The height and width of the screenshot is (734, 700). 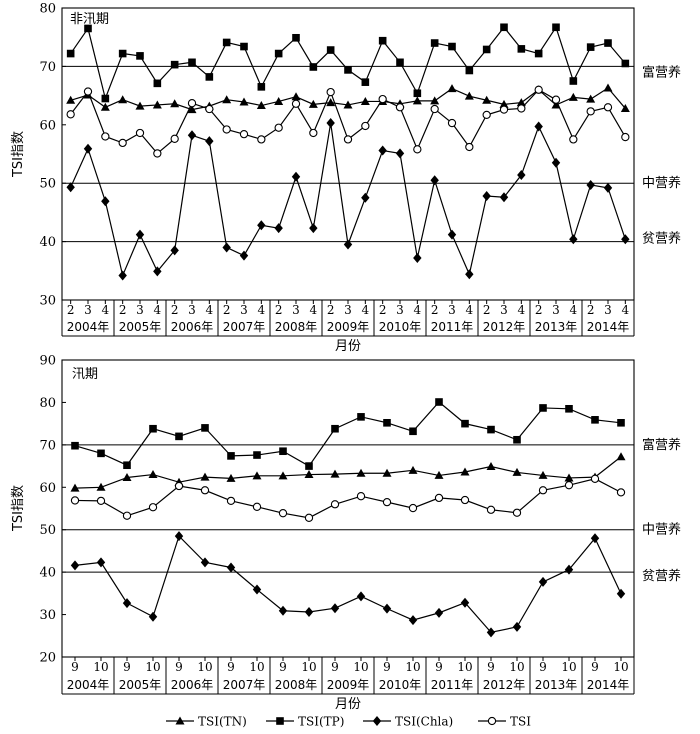 I want to click on y-tick-label: 50, so click(x=47, y=184).